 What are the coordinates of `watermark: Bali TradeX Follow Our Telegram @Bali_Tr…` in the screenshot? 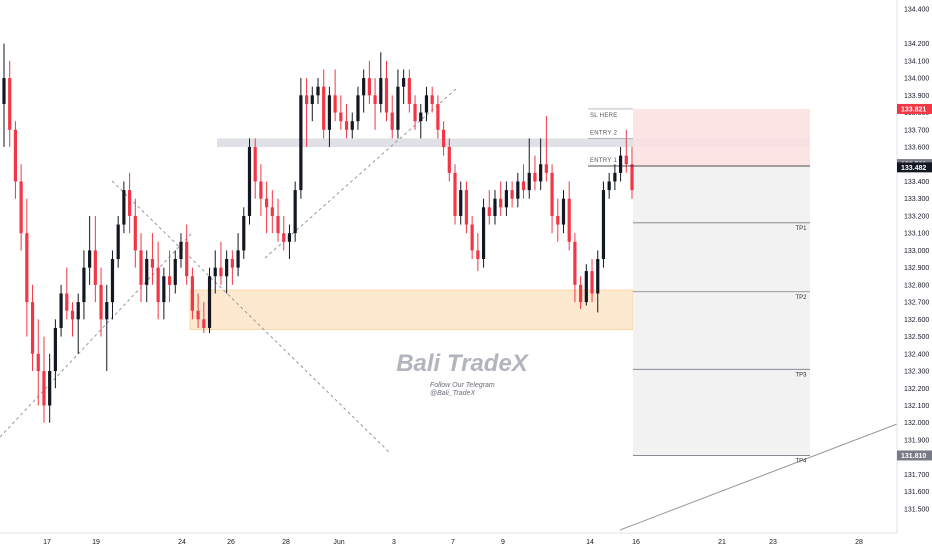 It's located at (463, 373).